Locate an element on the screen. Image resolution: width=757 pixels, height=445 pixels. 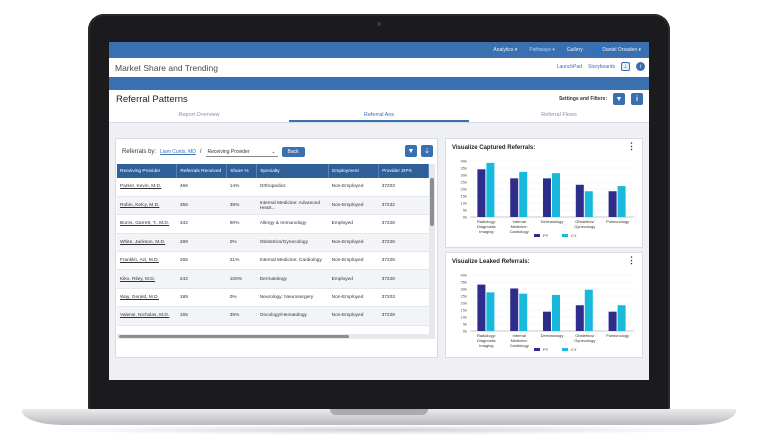
x-category-label: Obstetrics/ is located at coordinates (585, 221).